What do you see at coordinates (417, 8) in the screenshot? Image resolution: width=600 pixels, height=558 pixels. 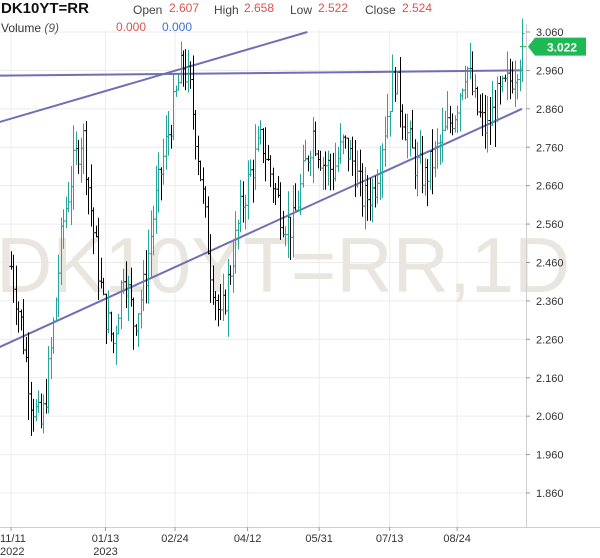 I see `close-value: 2.524` at bounding box center [417, 8].